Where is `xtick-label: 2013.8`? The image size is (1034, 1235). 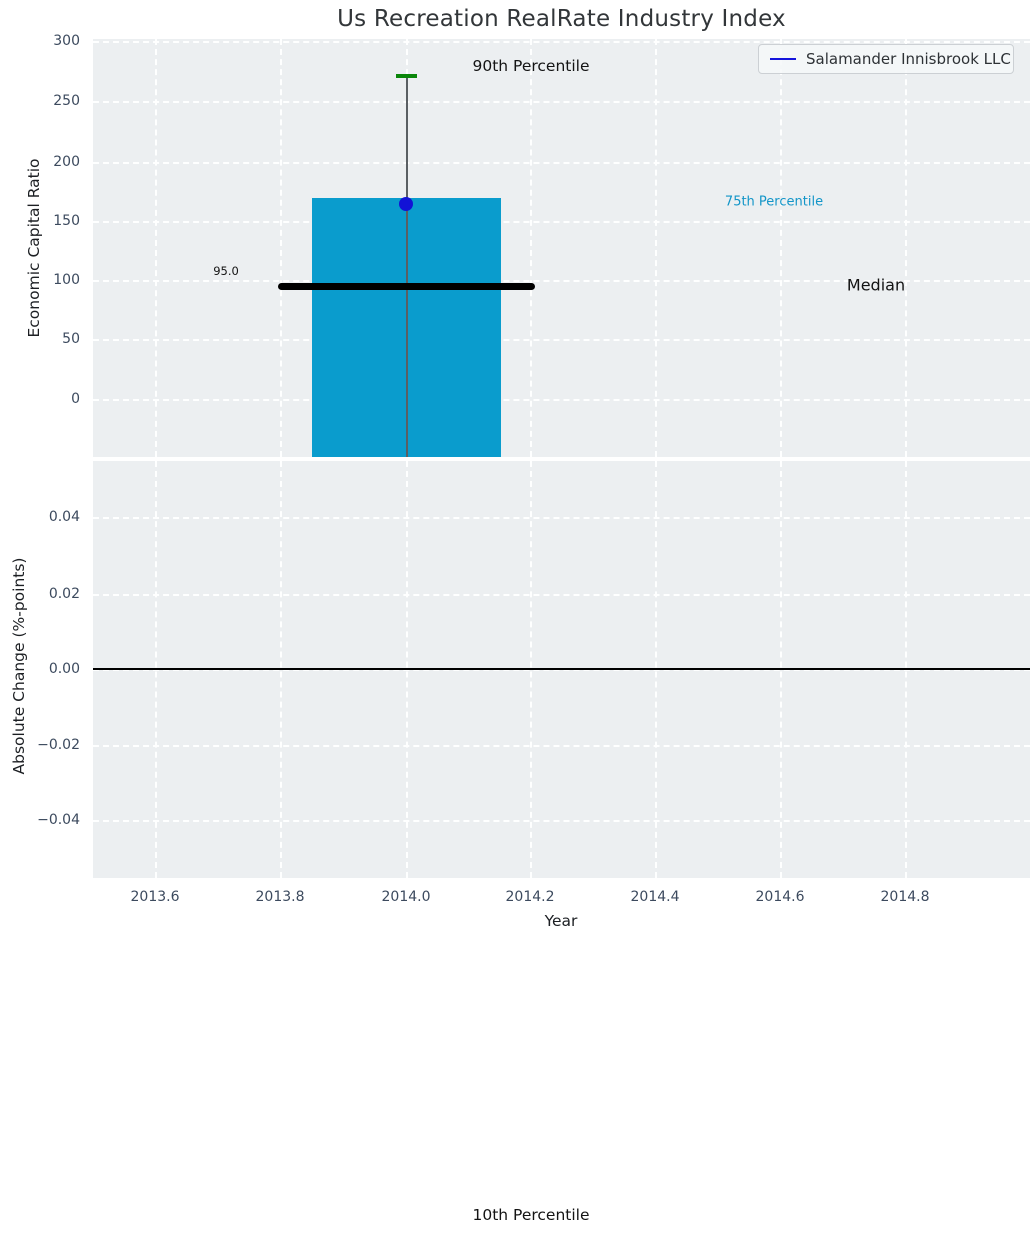
xtick-label: 2013.8 is located at coordinates (280, 897).